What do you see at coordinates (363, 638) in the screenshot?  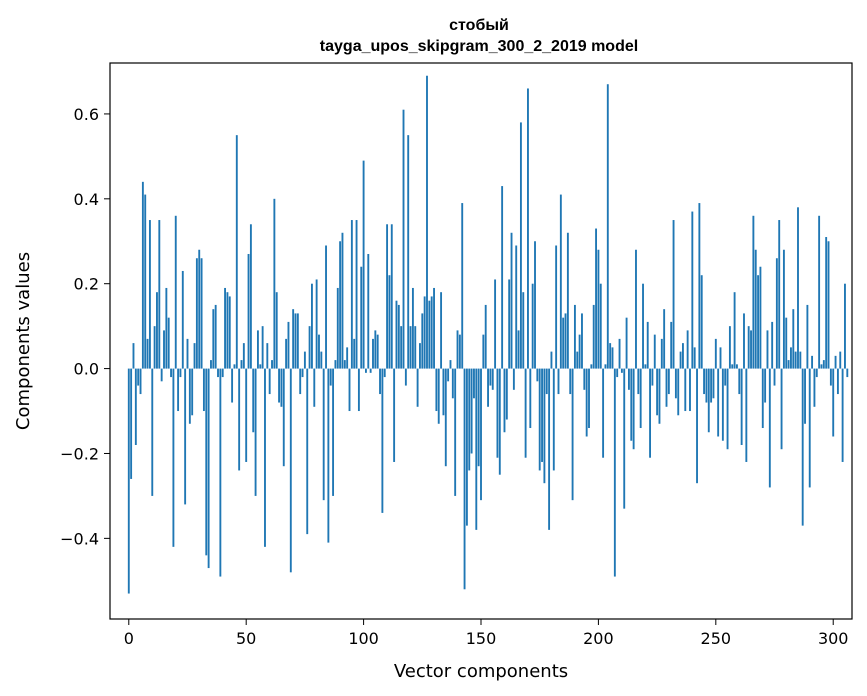 I see `x-tick-label: 100` at bounding box center [363, 638].